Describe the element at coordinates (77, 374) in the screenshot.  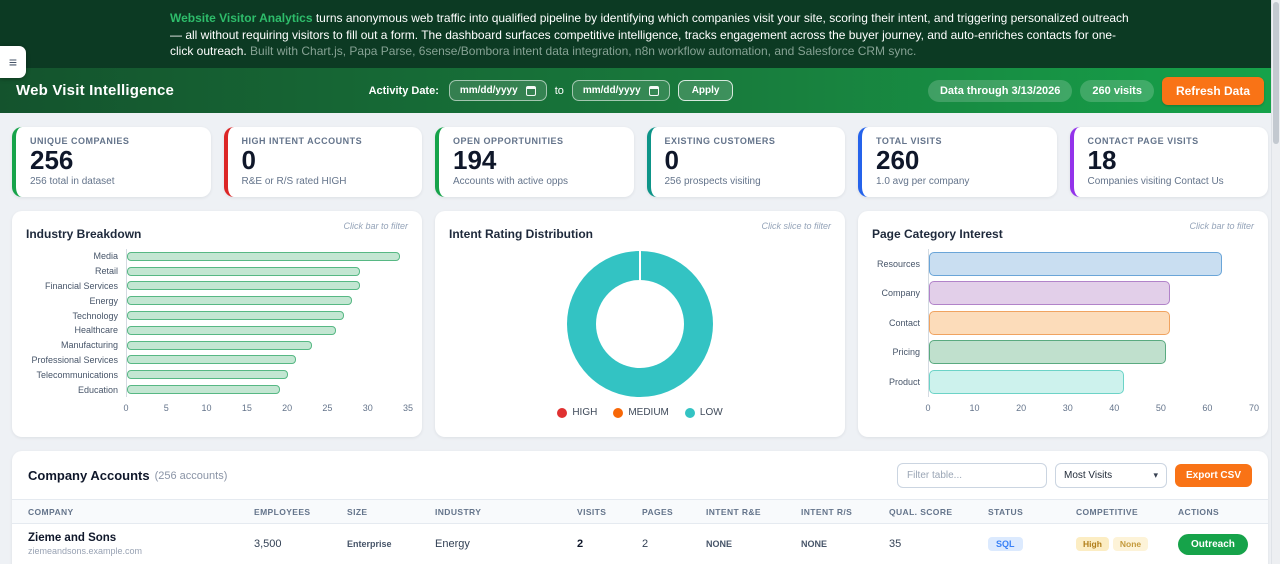
I see `axis-category-label: Telecommunications` at that location.